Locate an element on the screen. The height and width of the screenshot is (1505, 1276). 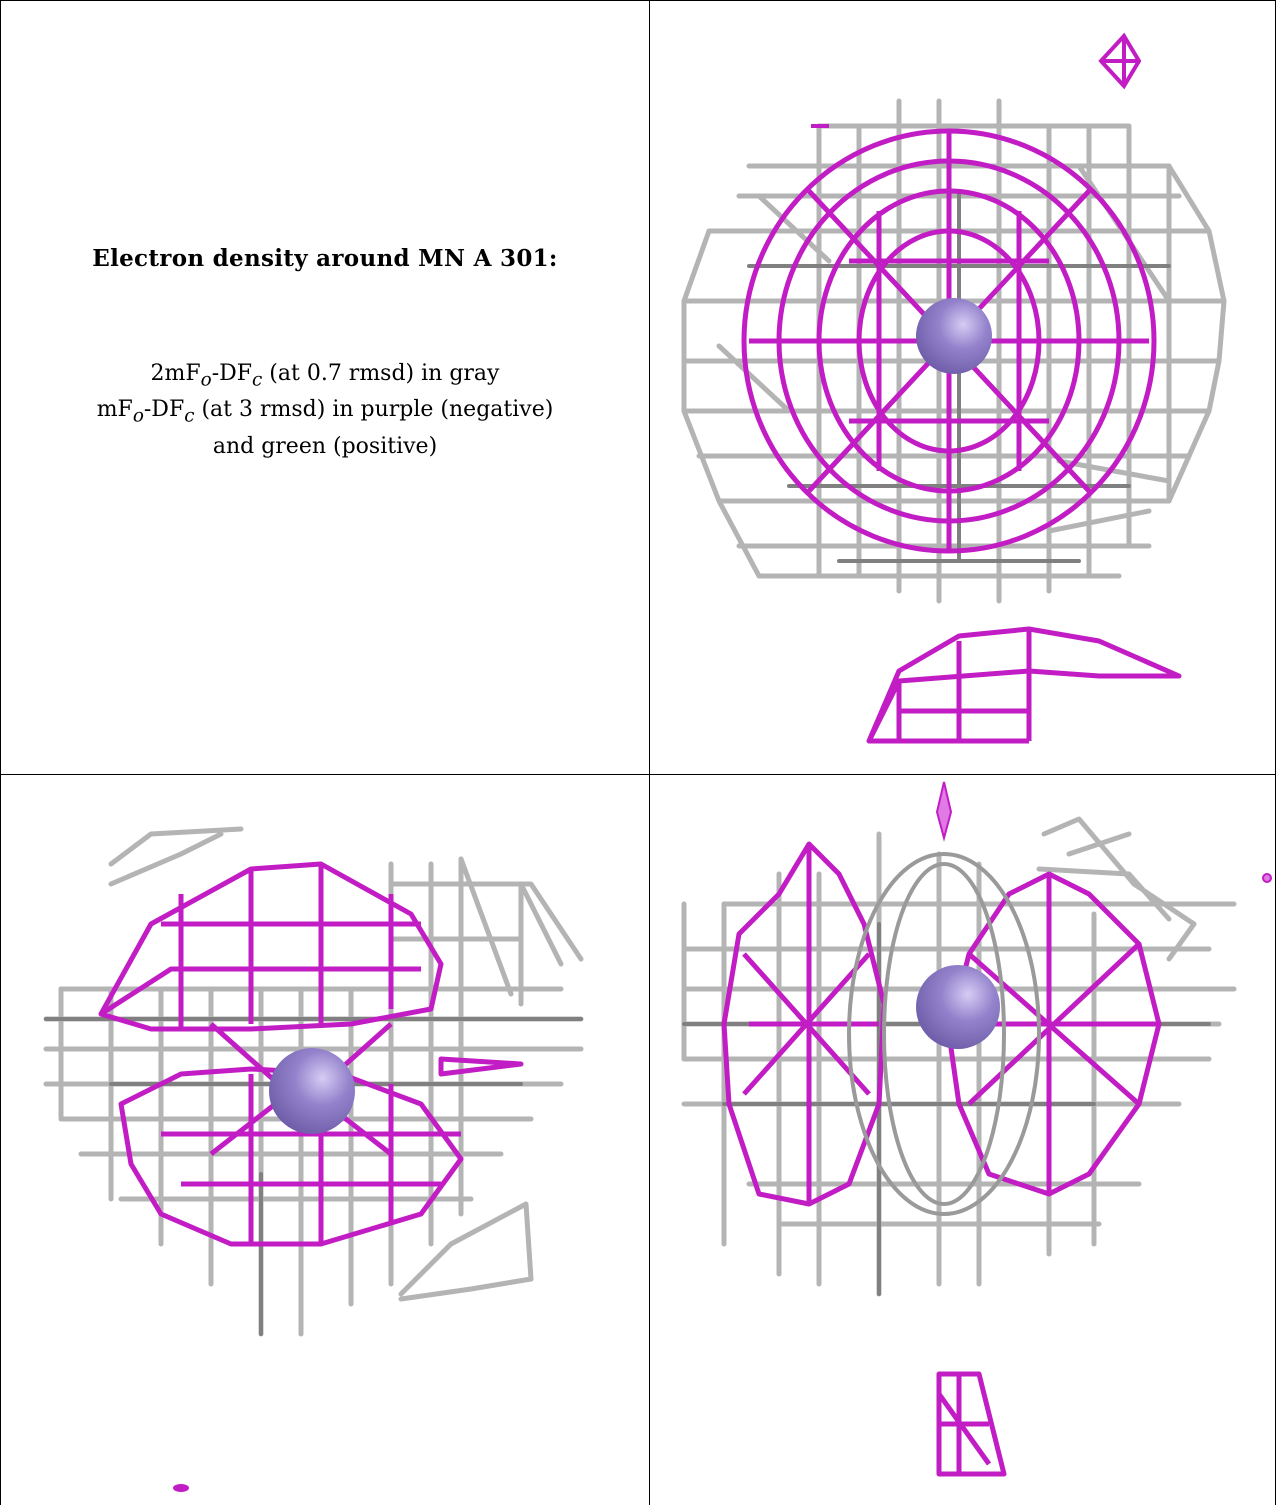
caption-line-green: and green (positive) is located at coordinates (325, 446).